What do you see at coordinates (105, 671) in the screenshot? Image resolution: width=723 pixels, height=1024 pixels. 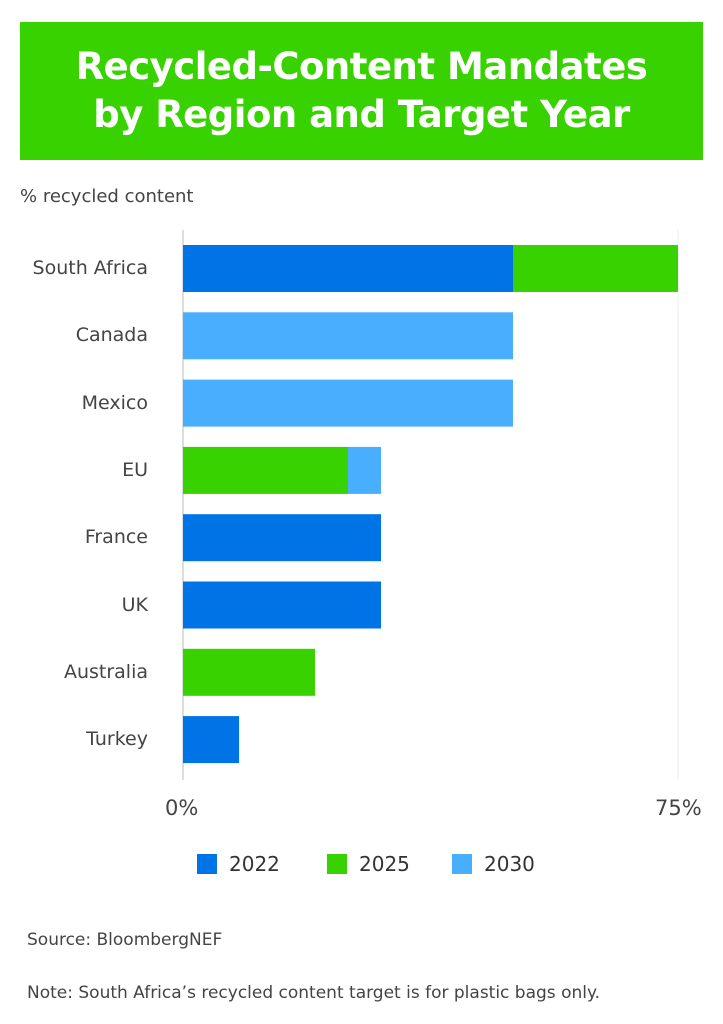 I see `category-label: Australia` at bounding box center [105, 671].